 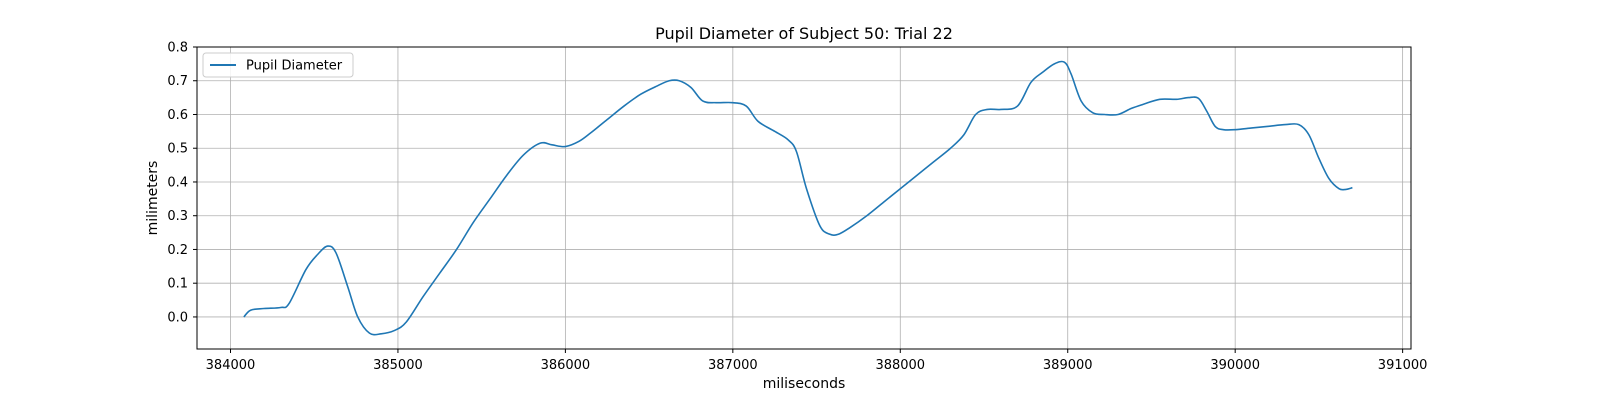 What do you see at coordinates (733, 365) in the screenshot?
I see `x-tick-label: 387000` at bounding box center [733, 365].